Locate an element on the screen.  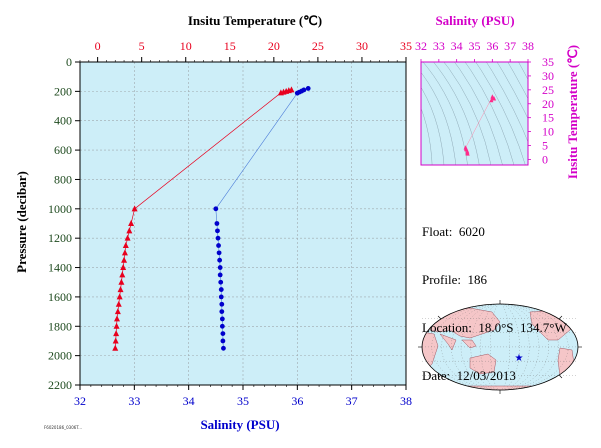
temperature-tick-label: 15 is located at coordinates (230, 46).